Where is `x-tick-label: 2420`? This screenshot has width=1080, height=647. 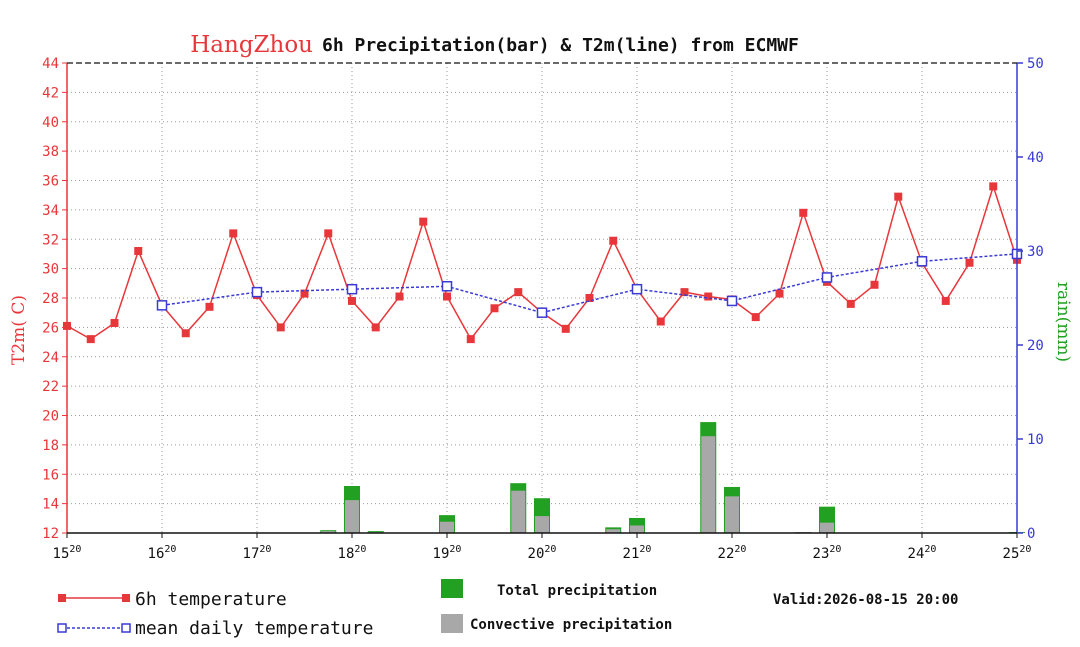 x-tick-label: 2420 is located at coordinates (922, 553).